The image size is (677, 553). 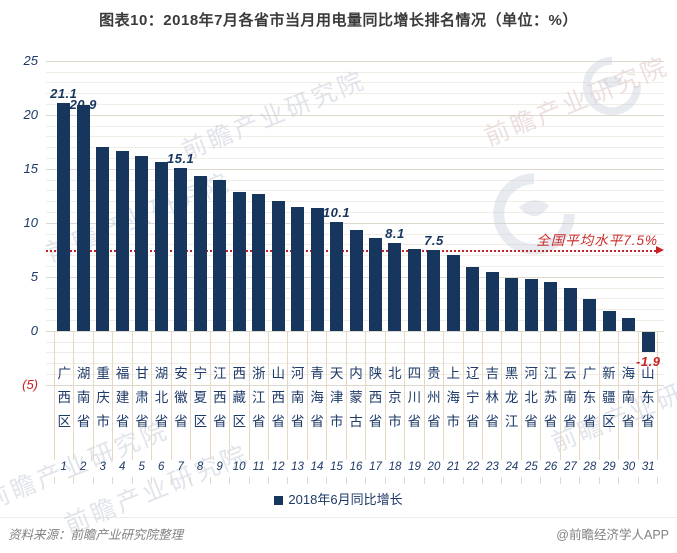 What do you see at coordinates (434, 467) in the screenshot?
I see `rank-label: 20` at bounding box center [434, 467].